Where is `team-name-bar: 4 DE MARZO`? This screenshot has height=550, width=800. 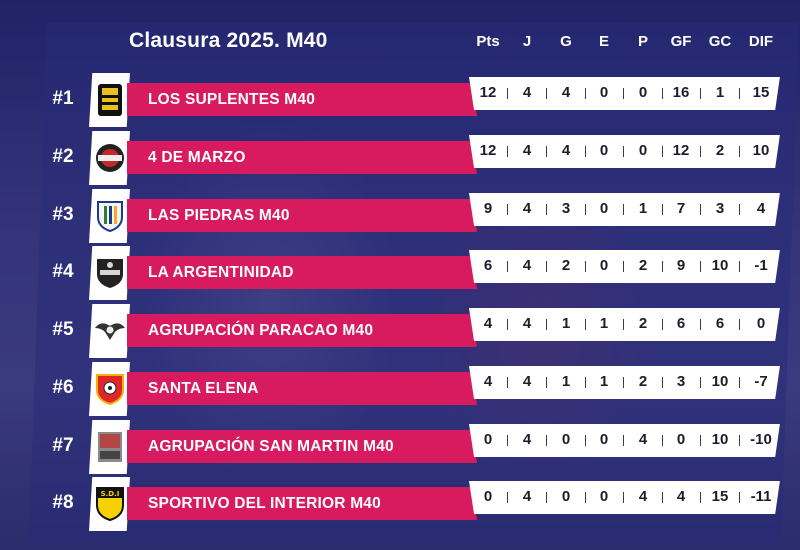
team-name-bar: 4 DE MARZO is located at coordinates (302, 157).